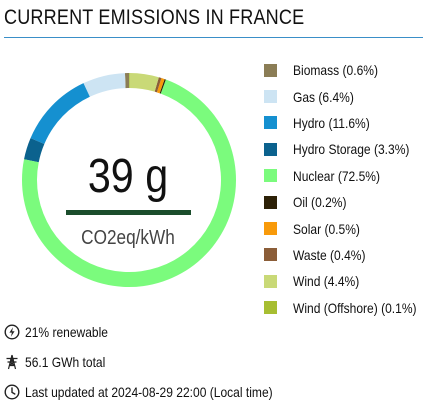  What do you see at coordinates (158, 332) in the screenshot?
I see `renewable-share-row: 21% renewable` at bounding box center [158, 332].